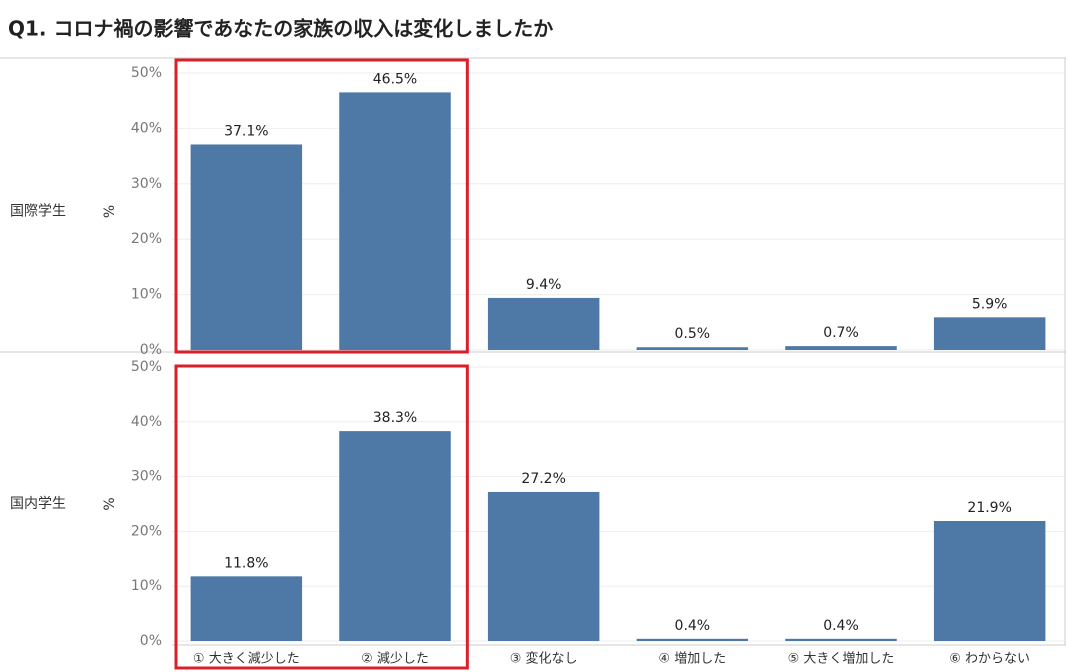 Image resolution: width=1068 pixels, height=672 pixels. Describe the element at coordinates (395, 659) in the screenshot. I see `x-tick-label: ② 減少した` at that location.